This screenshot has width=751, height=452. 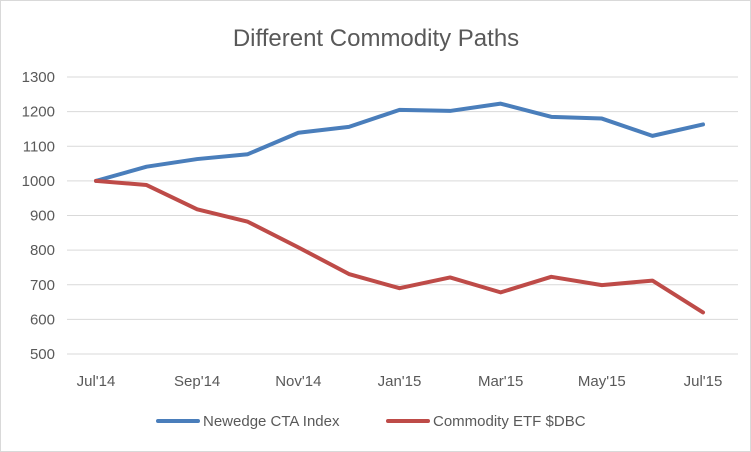 What do you see at coordinates (39, 146) in the screenshot?
I see `y-tick-label: 1100` at bounding box center [39, 146].